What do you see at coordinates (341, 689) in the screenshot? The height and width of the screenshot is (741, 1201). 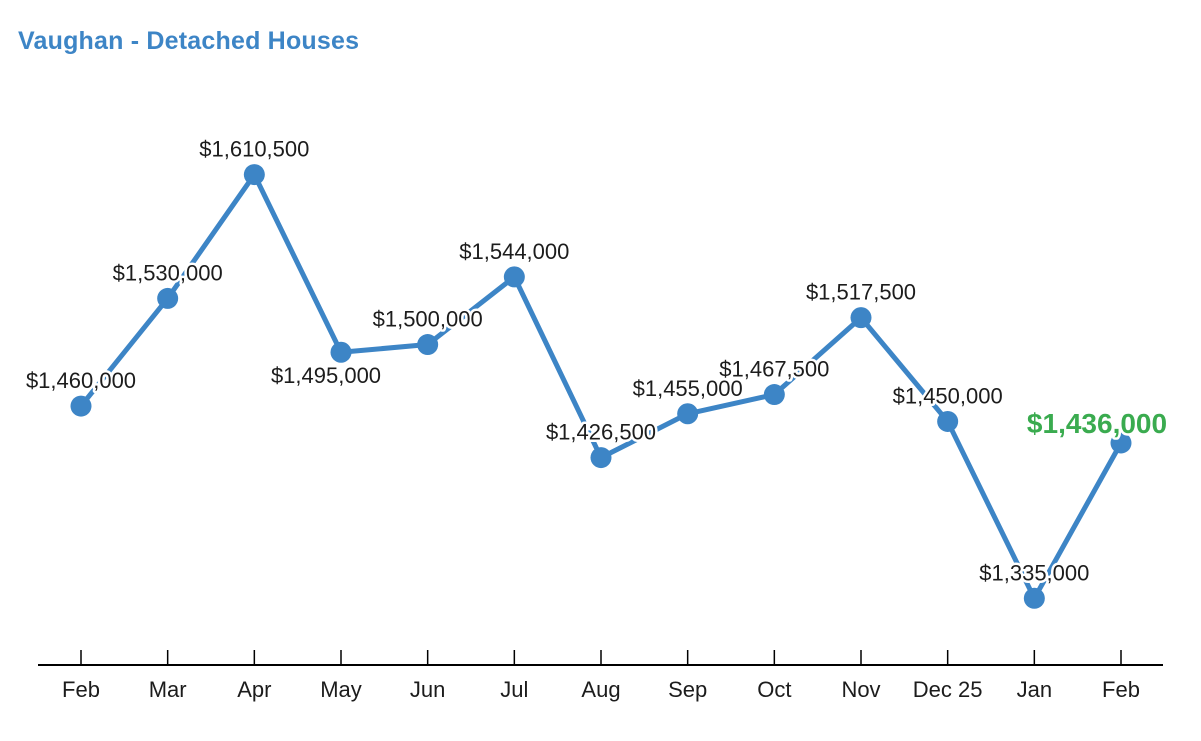 I see `x-axis-label-may-3: May` at bounding box center [341, 689].